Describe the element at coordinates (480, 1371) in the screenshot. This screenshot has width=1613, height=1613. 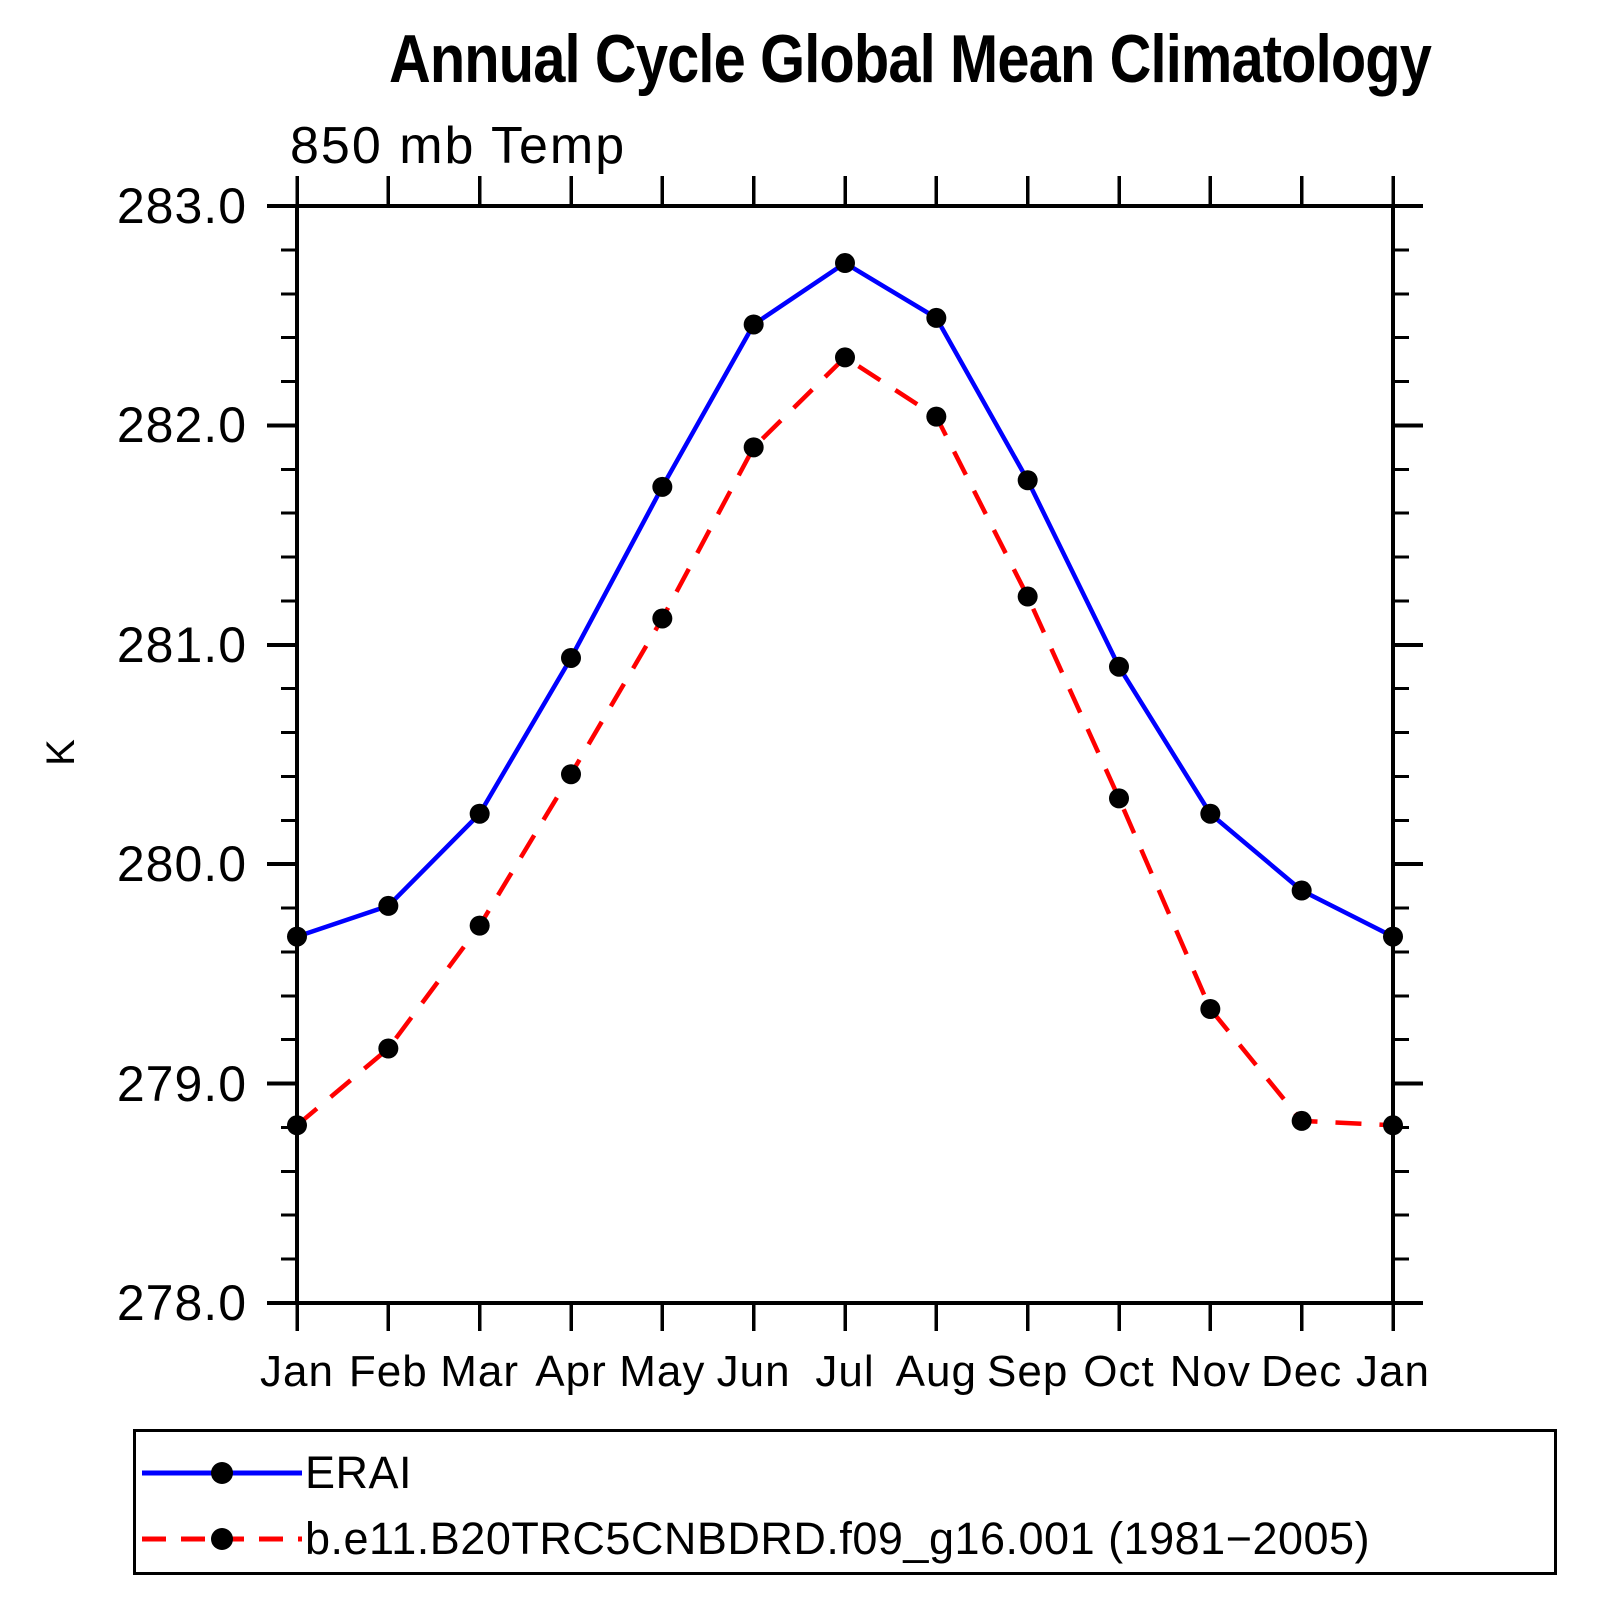
I see `x-tick-label: Mar` at that location.